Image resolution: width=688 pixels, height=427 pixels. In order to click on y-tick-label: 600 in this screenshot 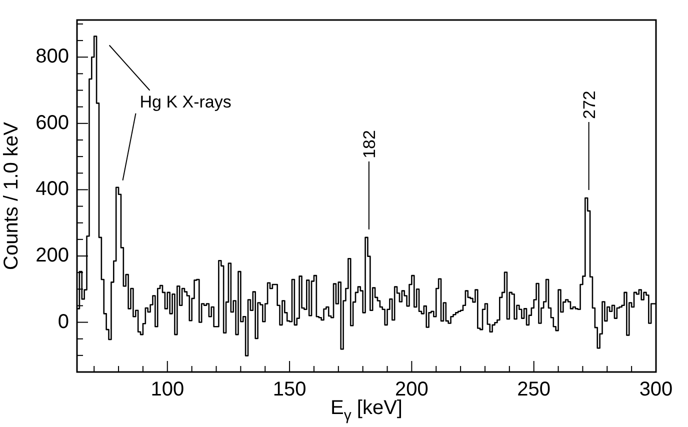, I will do `click(52, 123)`.